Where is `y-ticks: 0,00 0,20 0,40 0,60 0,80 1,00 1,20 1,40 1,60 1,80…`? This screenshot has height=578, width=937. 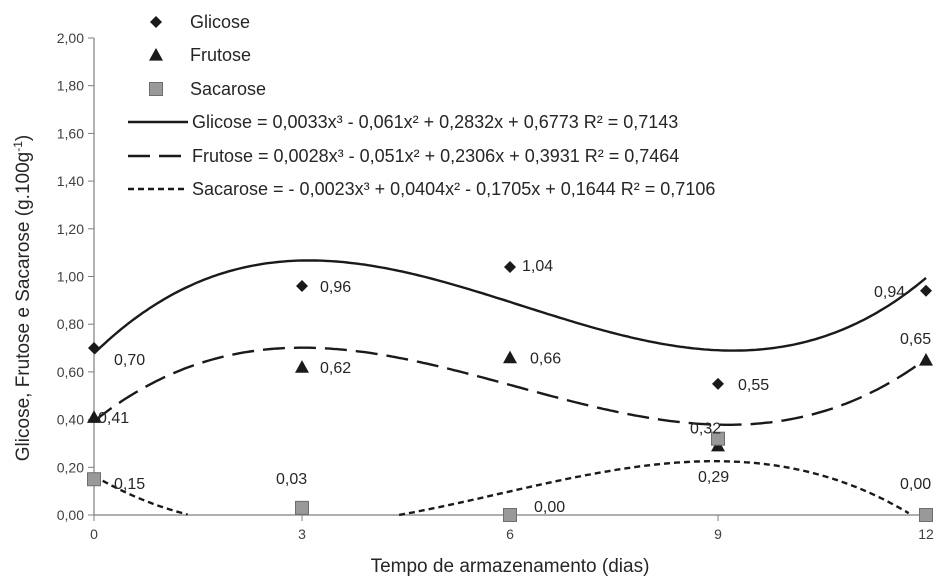 y-ticks: 0,00 0,20 0,40 0,60 0,80 1,00 1,20 1,40 1,60 1,80… is located at coordinates (75, 276).